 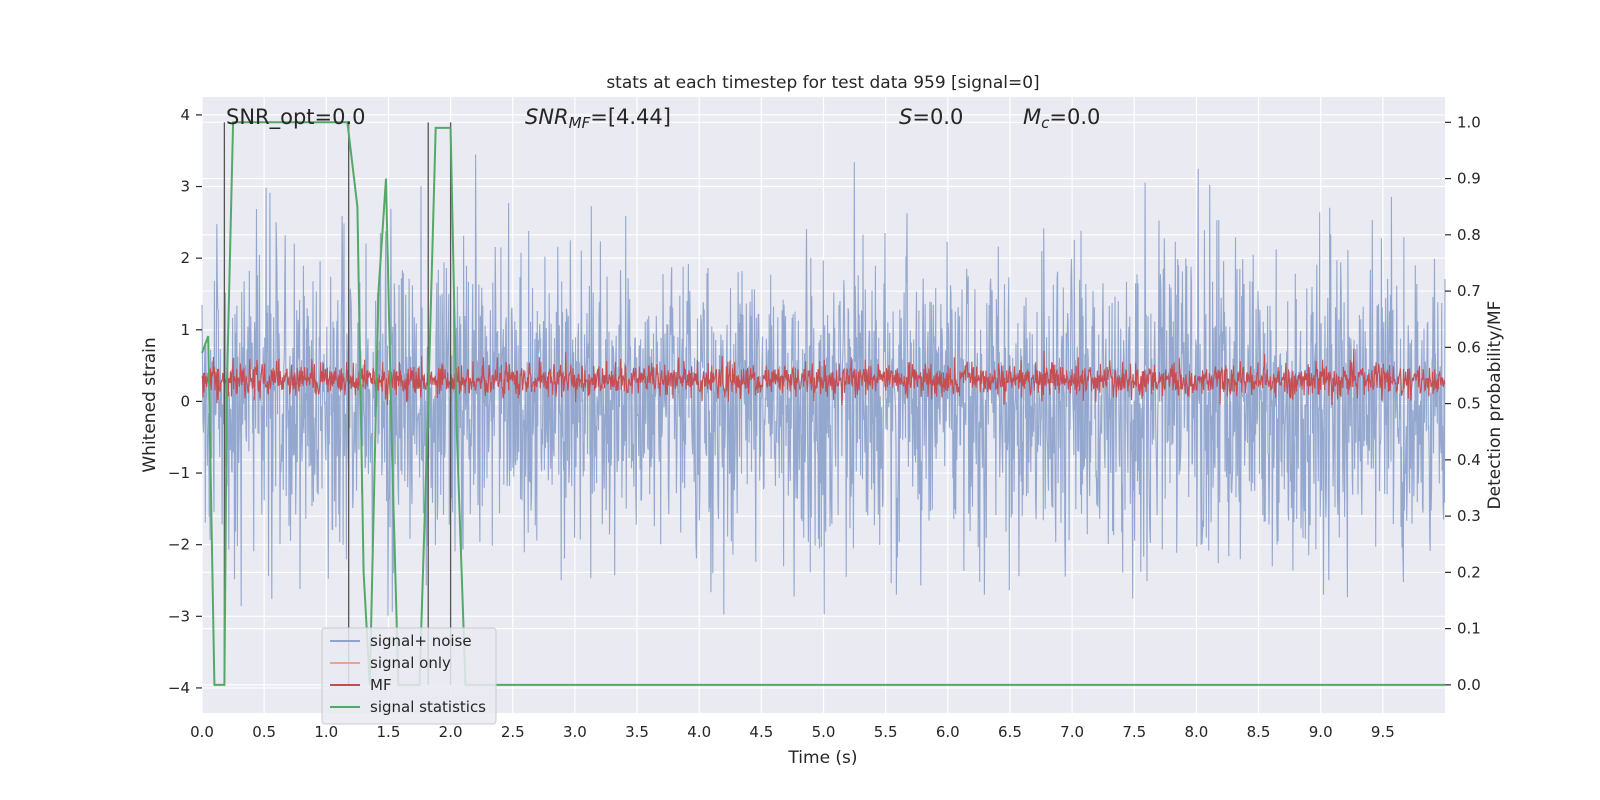 What do you see at coordinates (761, 732) in the screenshot?
I see `x-tick-label: 4.5` at bounding box center [761, 732].